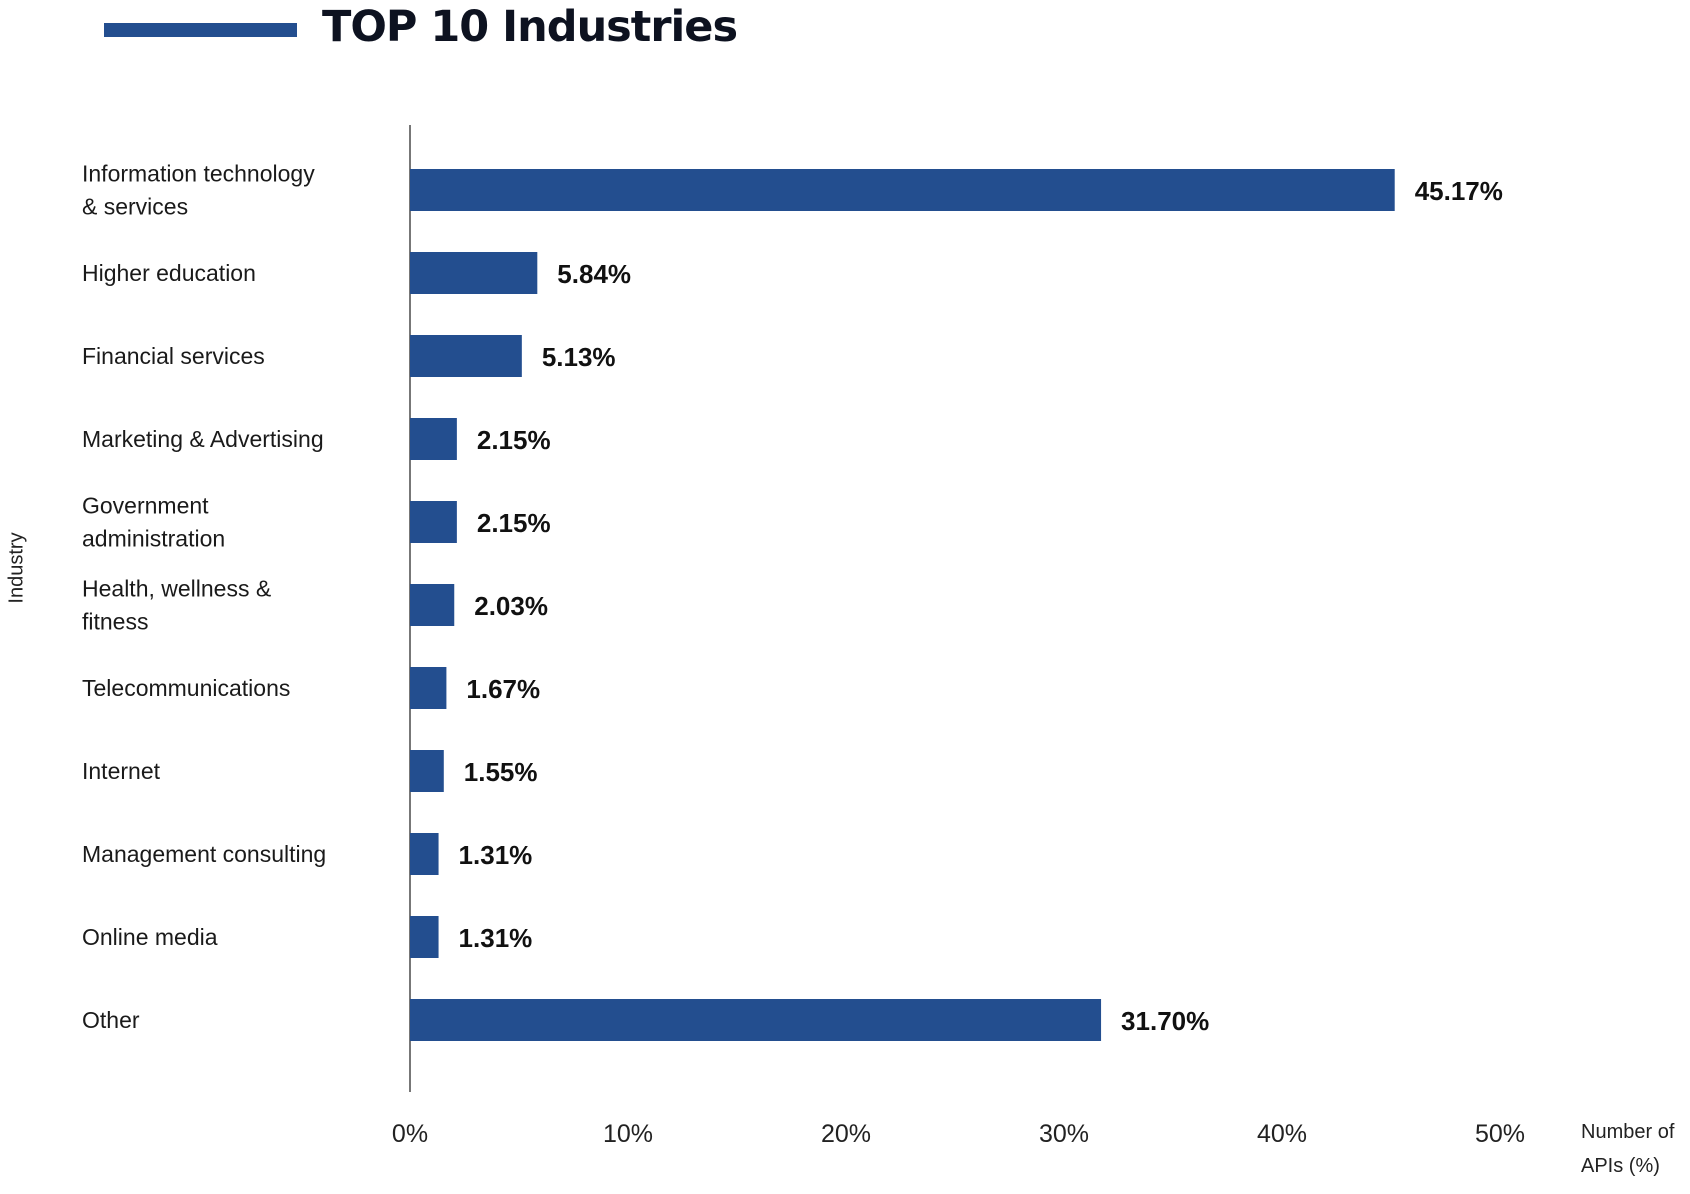 Image resolution: width=1690 pixels, height=1194 pixels. Describe the element at coordinates (846, 1134) in the screenshot. I see `x-tick-label: 20%` at that location.